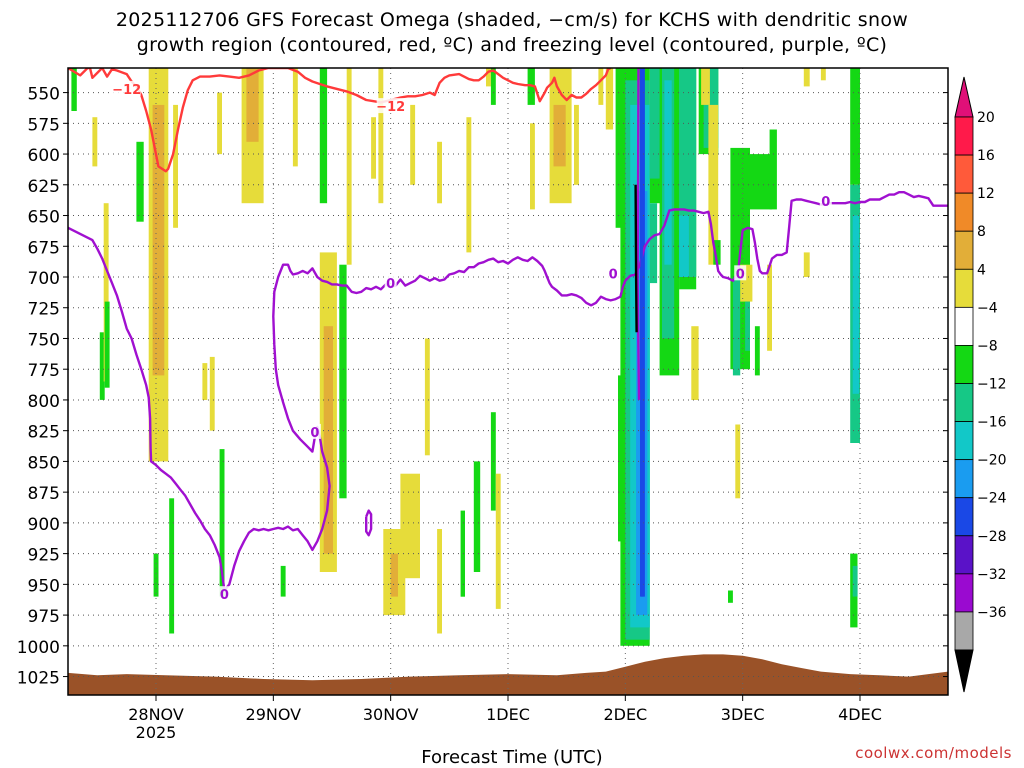 The width and height of the screenshot is (1024, 768). I want to click on colorbar-label: −16, so click(992, 423).